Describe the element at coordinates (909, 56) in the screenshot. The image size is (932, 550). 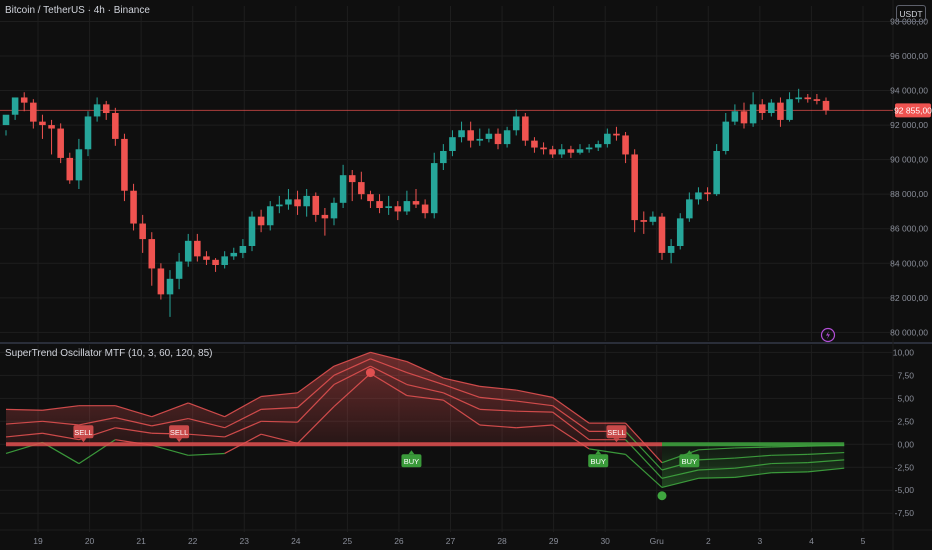
I see `price-axis-label: 96 000,00` at that location.